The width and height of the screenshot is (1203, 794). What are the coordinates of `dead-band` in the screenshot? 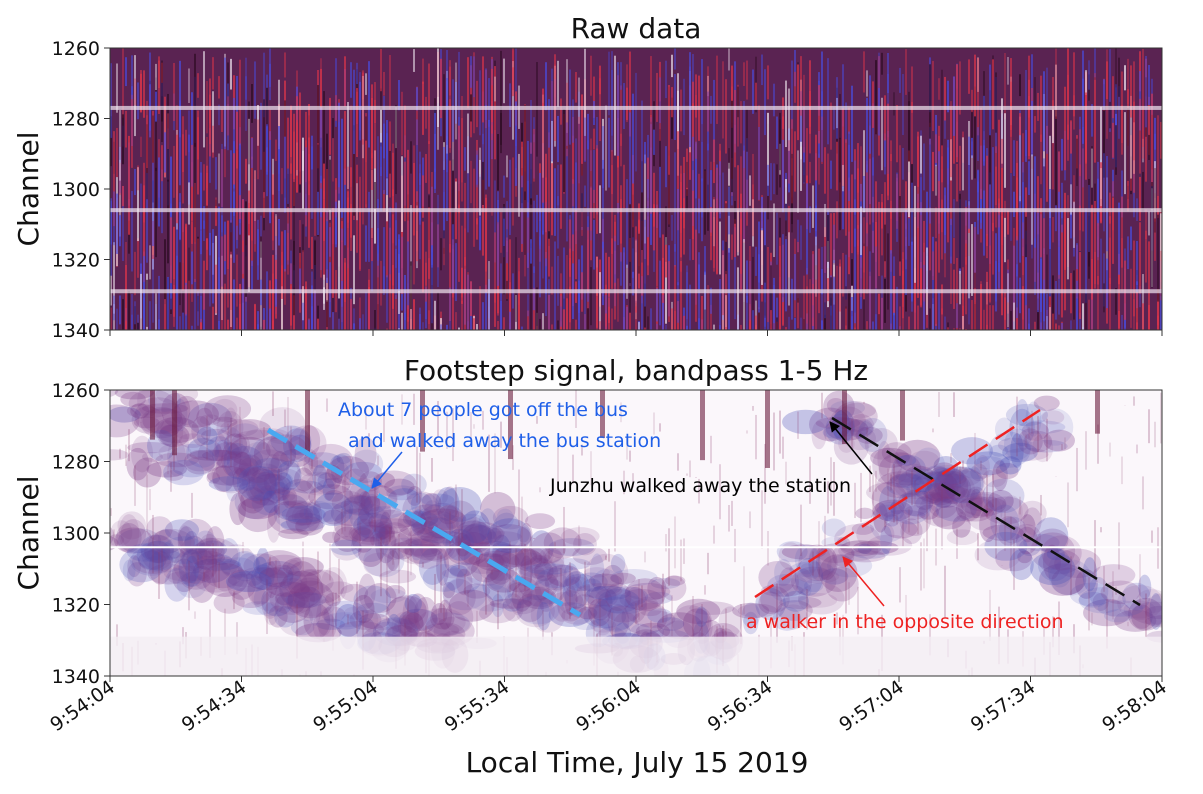 It's located at (636, 656).